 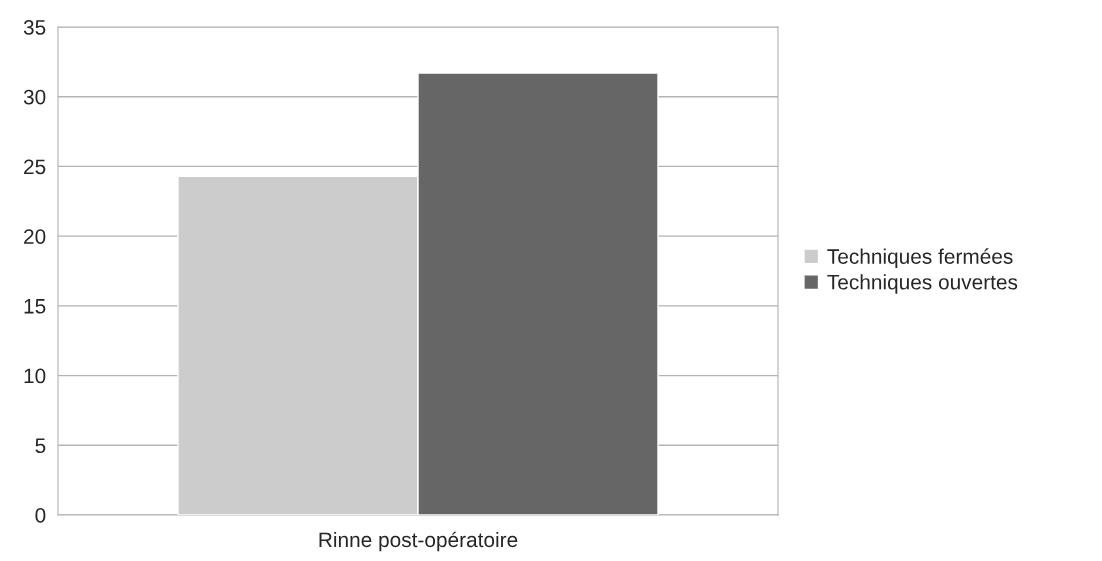 I want to click on legend-label: Techniques ouvertes, so click(x=922, y=284).